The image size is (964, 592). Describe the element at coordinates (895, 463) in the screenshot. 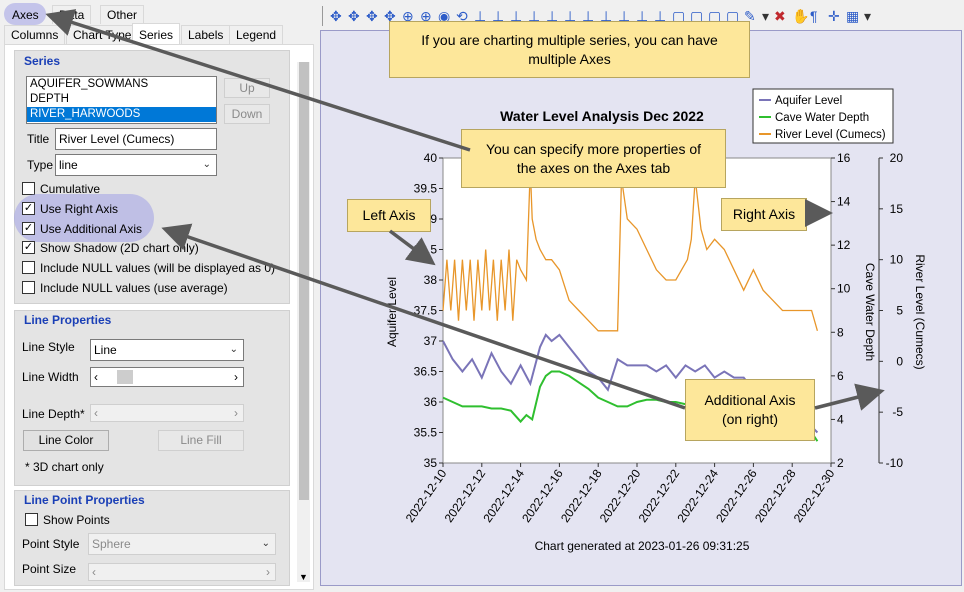

I see `additional-axis-tick-label: -10` at that location.